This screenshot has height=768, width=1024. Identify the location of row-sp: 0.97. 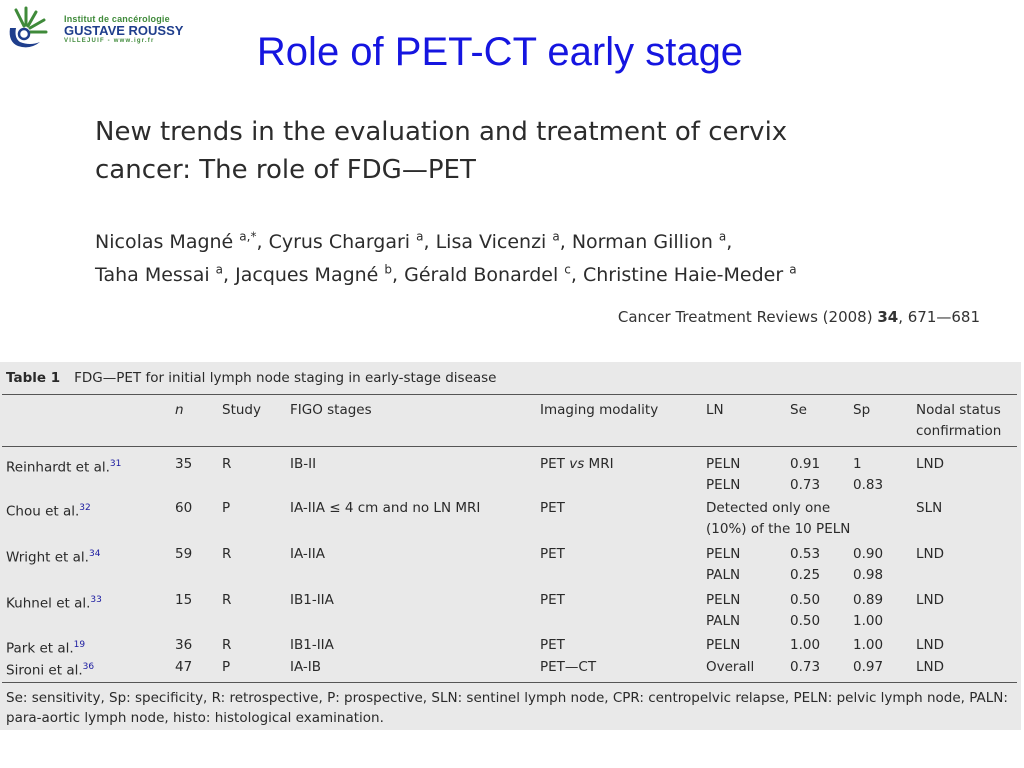
(868, 667).